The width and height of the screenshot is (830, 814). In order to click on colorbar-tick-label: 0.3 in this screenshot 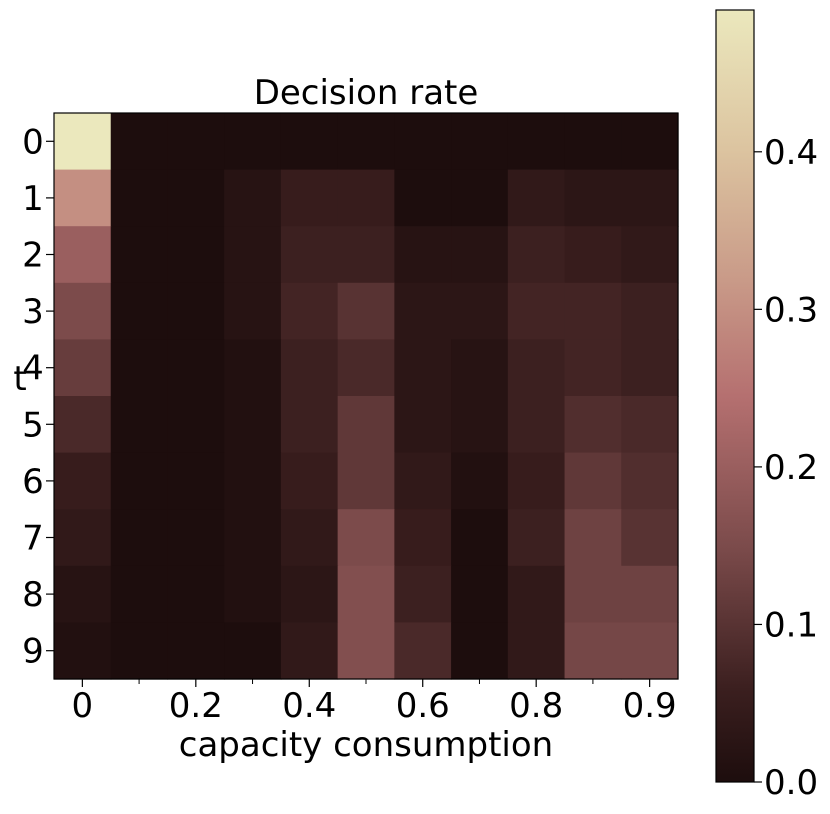, I will do `click(791, 310)`.